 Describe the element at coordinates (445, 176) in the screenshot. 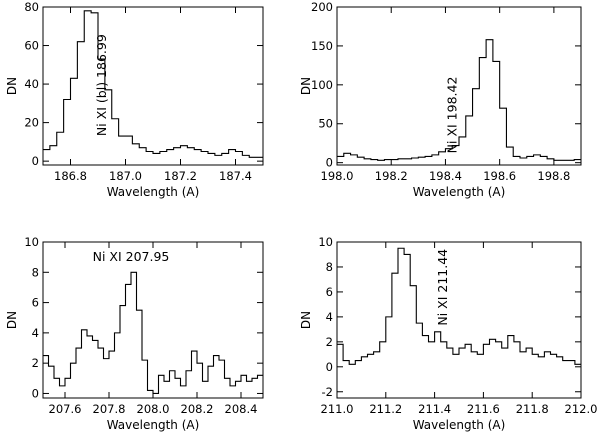

I see `x-tick-label: 198.4` at that location.